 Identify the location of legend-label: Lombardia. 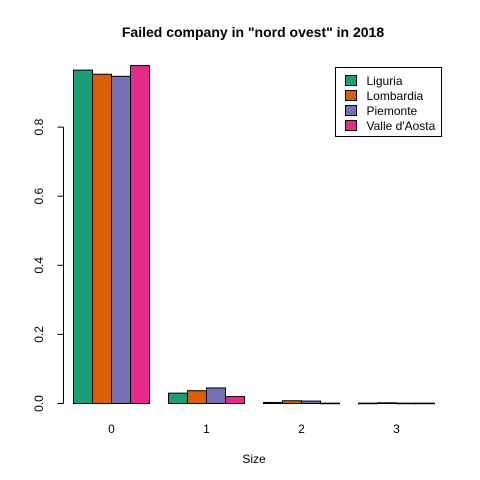
(395, 96).